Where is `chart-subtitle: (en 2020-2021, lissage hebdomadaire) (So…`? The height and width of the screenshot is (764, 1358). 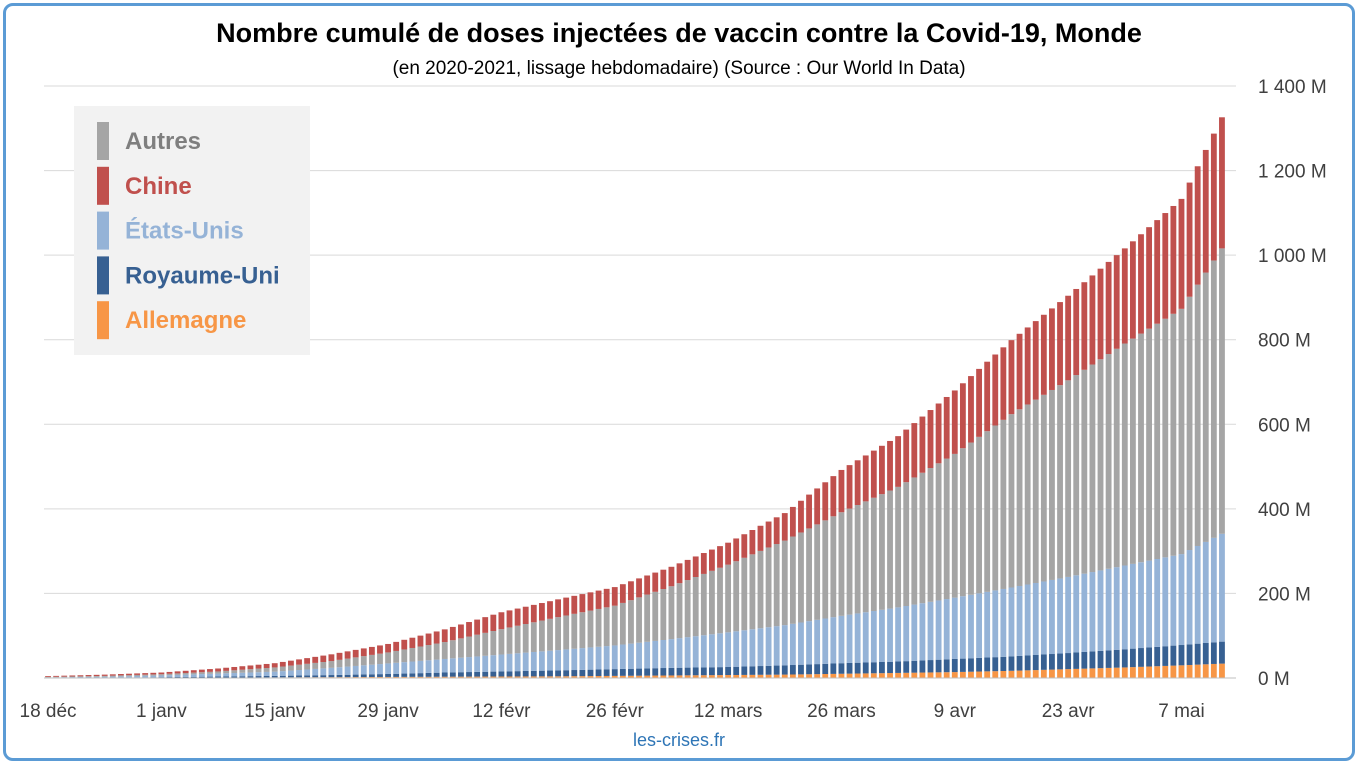
chart-subtitle: (en 2020-2021, lissage hebdomadaire) (So… is located at coordinates (679, 68).